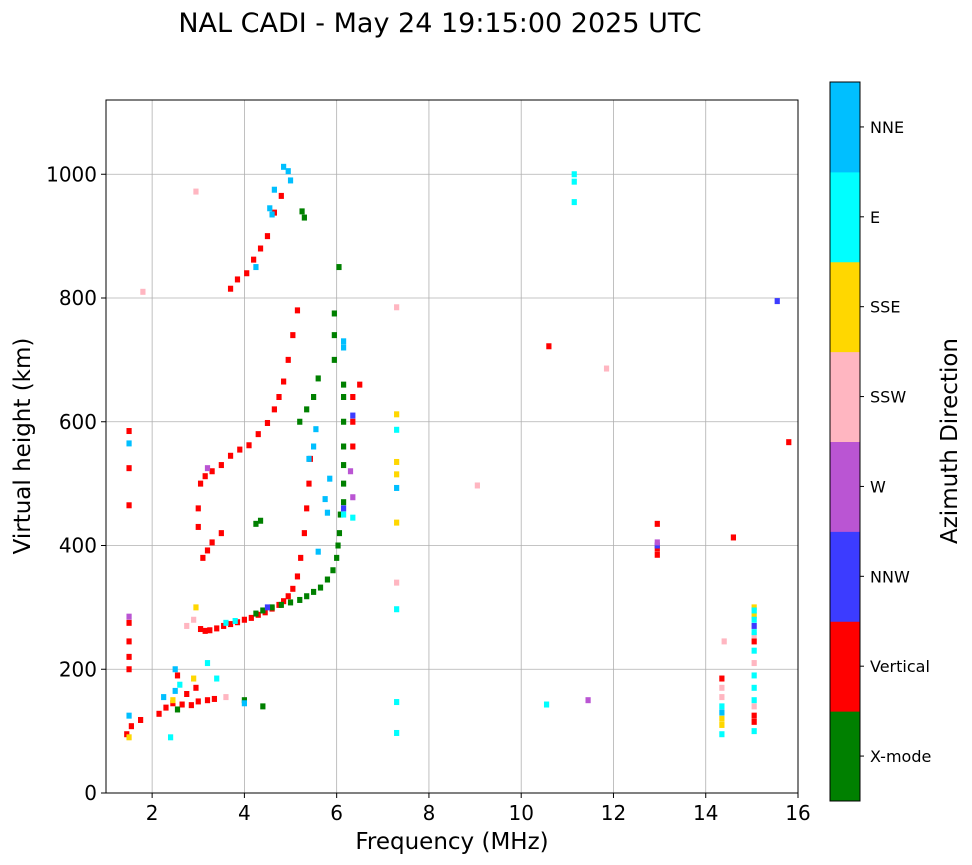 The width and height of the screenshot is (972, 865). Describe the element at coordinates (888, 397) in the screenshot. I see `colorbar-tick-label: SSW` at that location.